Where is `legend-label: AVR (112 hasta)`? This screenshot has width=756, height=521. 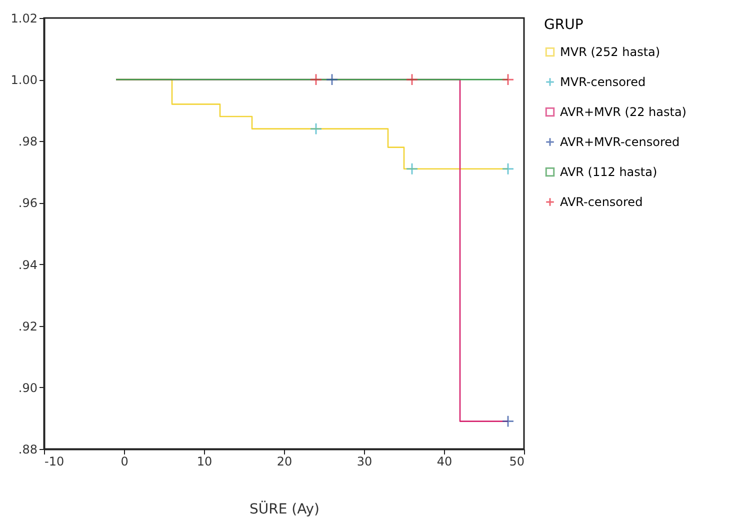 legend-label: AVR (112 hasta) is located at coordinates (609, 172).